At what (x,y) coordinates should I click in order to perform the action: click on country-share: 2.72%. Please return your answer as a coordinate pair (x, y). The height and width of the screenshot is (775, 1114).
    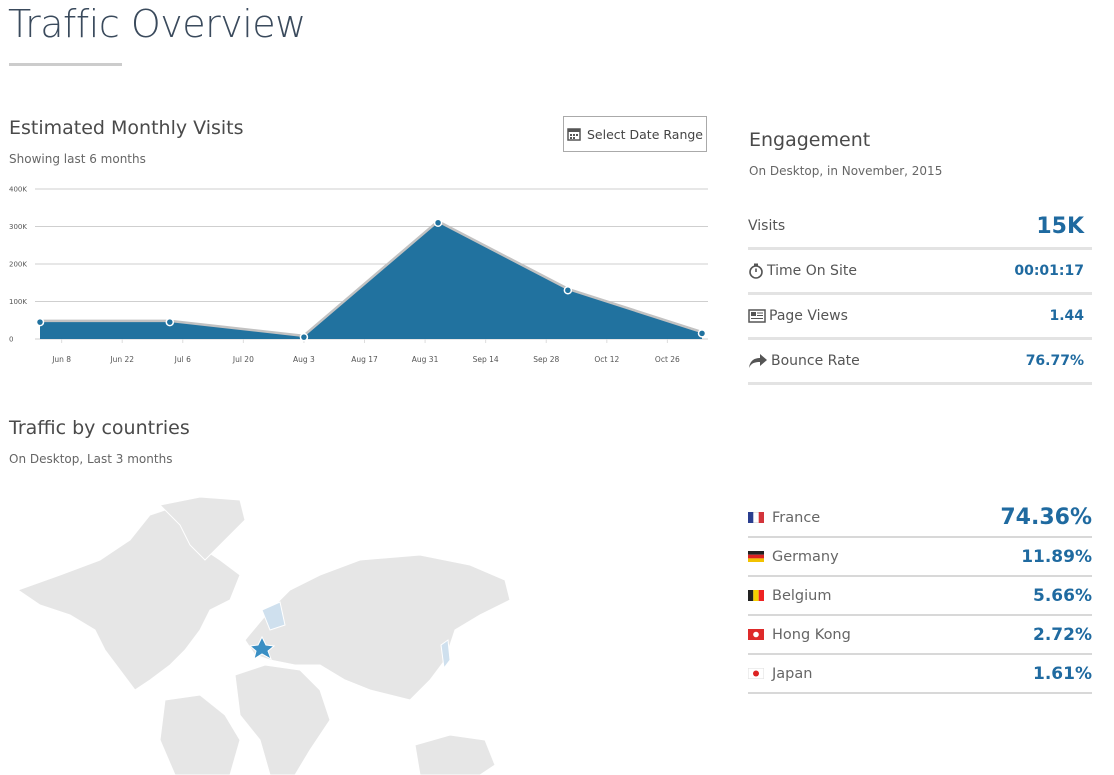
    Looking at the image, I should click on (1062, 634).